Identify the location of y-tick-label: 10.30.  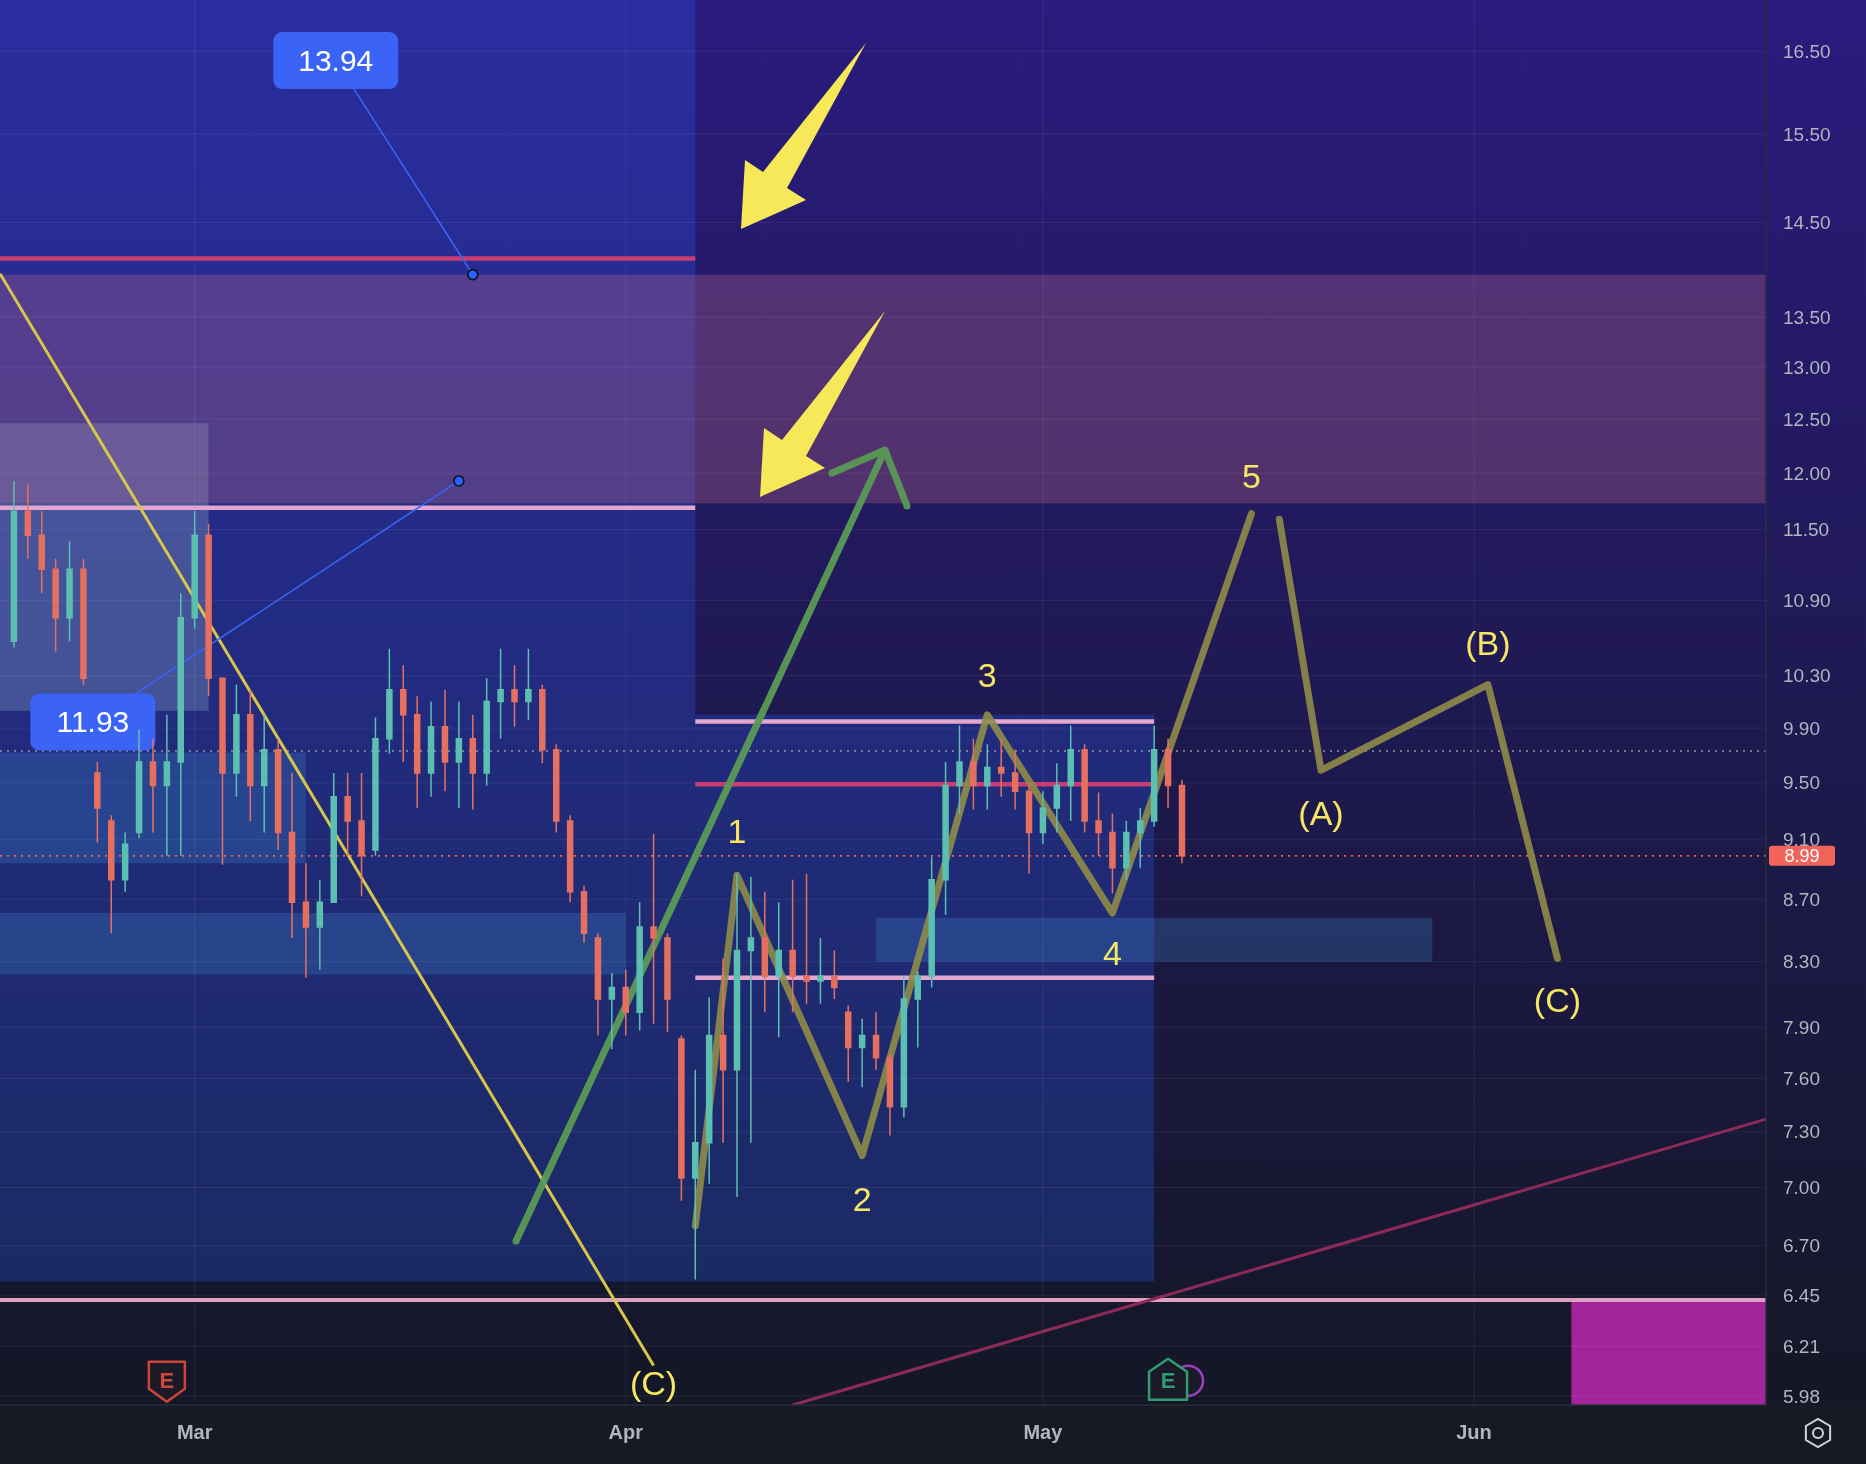
(1807, 676).